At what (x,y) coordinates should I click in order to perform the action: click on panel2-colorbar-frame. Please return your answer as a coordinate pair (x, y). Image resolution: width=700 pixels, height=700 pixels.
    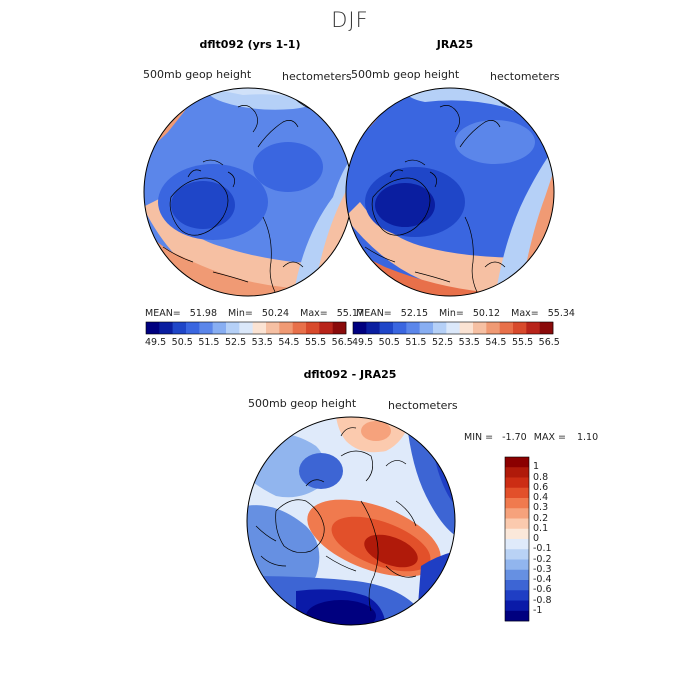
    Looking at the image, I should click on (453, 328).